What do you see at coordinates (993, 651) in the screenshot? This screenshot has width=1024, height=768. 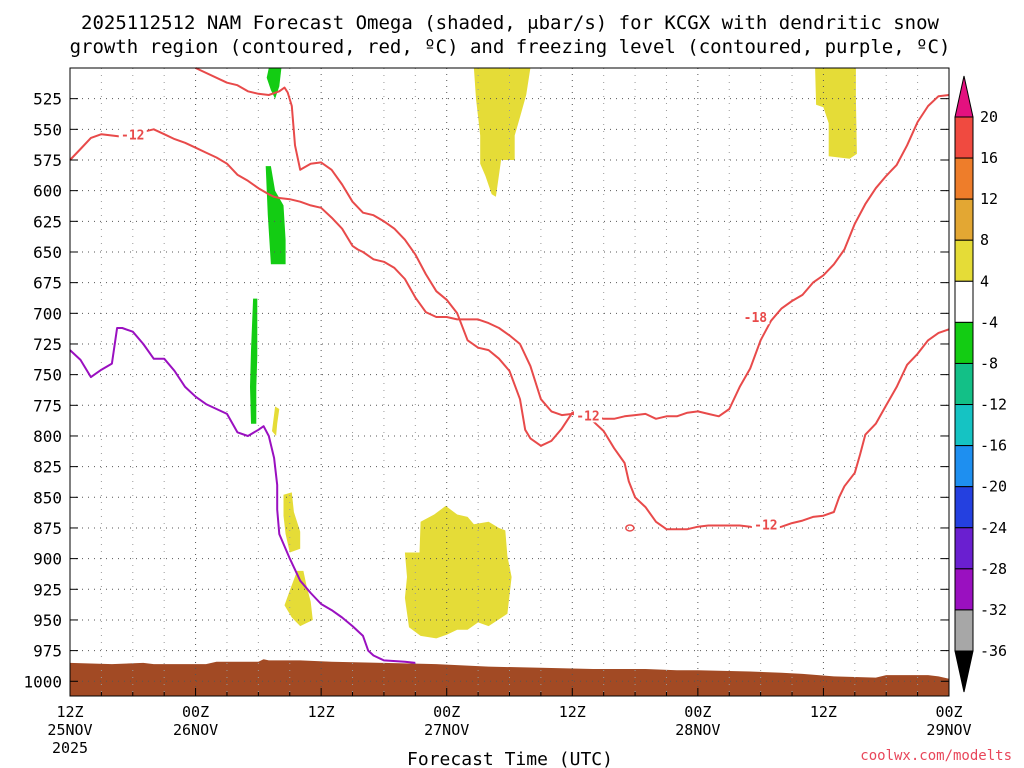 I see `colorbar-label: -36` at bounding box center [993, 651].